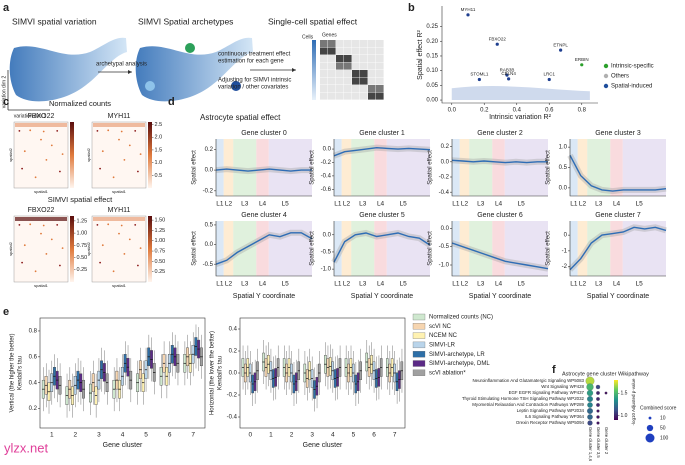  What do you see at coordinates (54, 21) in the screenshot?
I see `step-title: SIMVI spatial variation` at bounding box center [54, 21].